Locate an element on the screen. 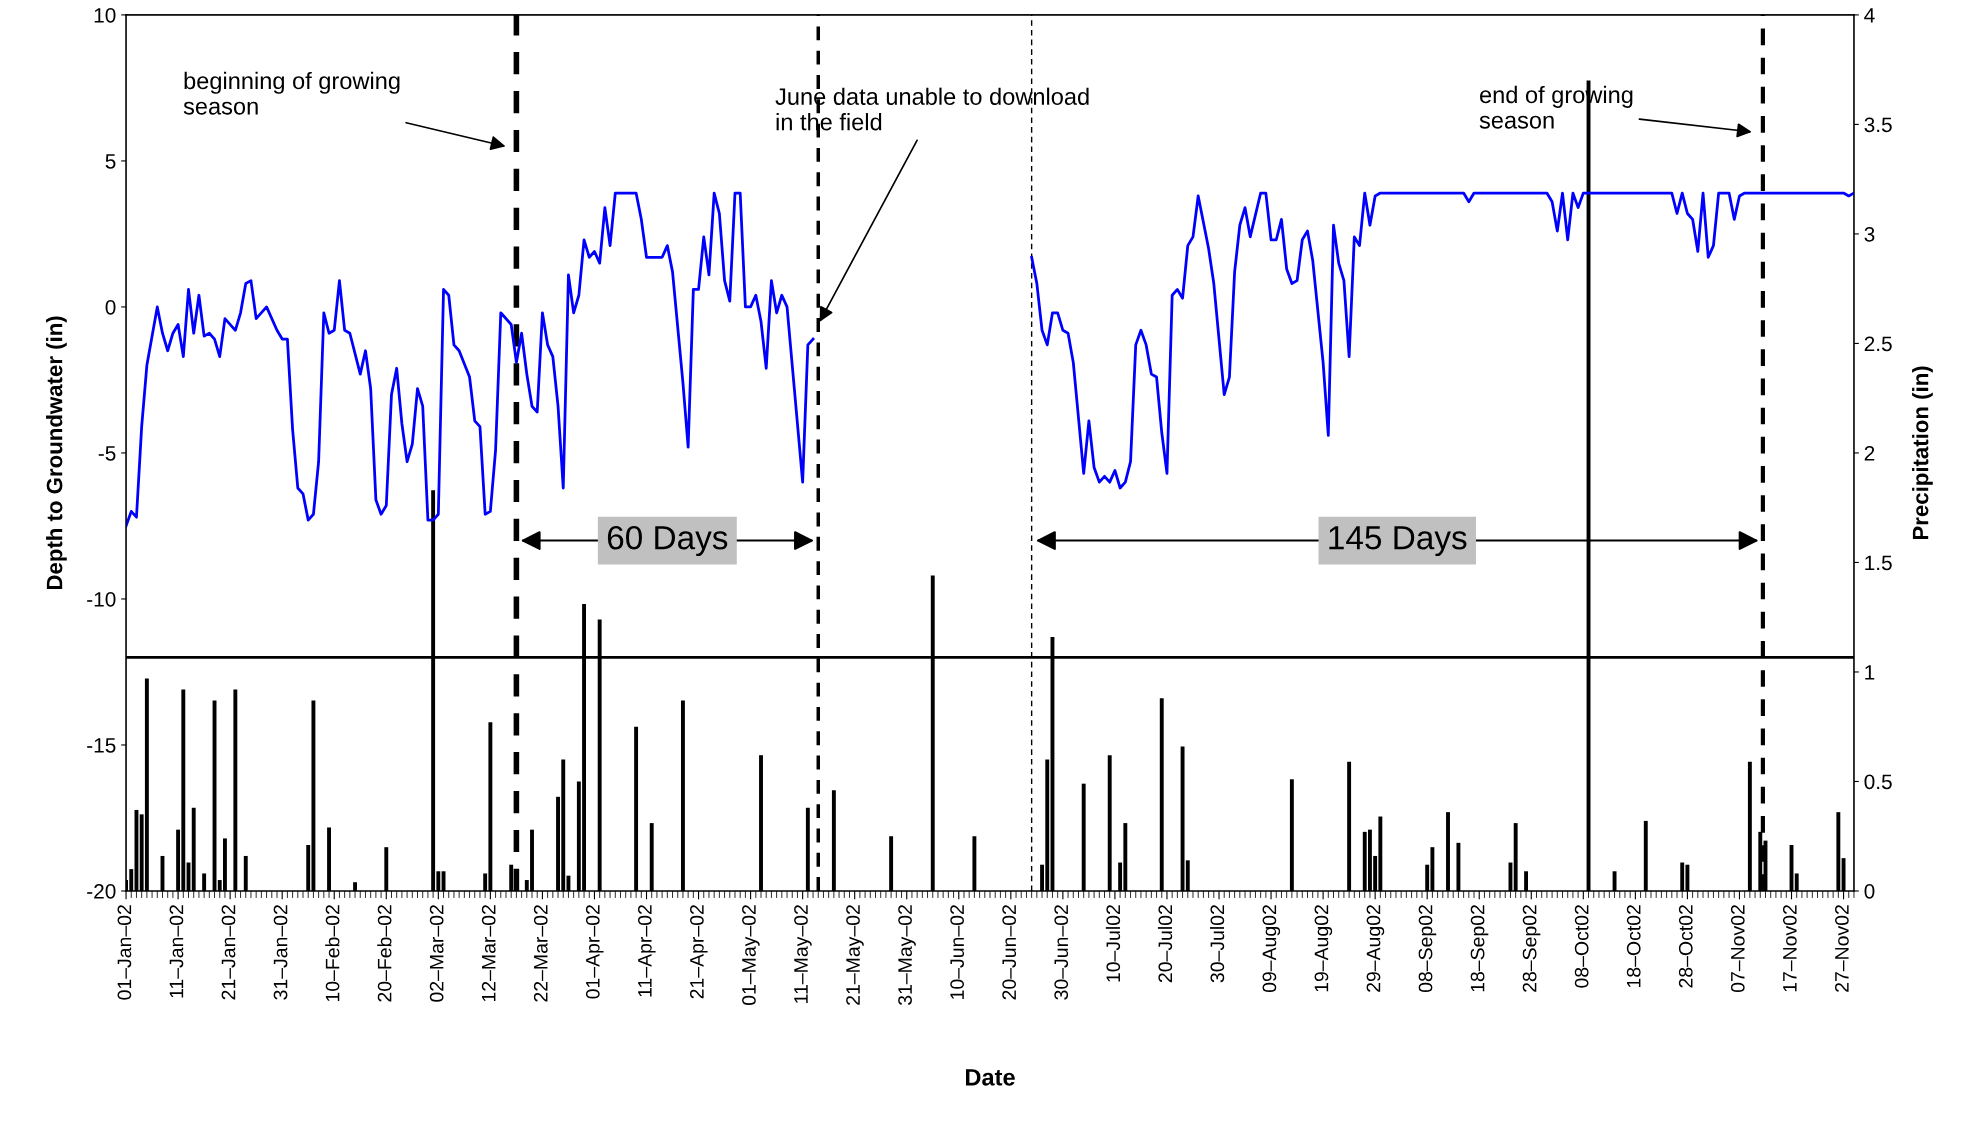  x-tick-label: 20–Jul02 is located at coordinates (1165, 944).